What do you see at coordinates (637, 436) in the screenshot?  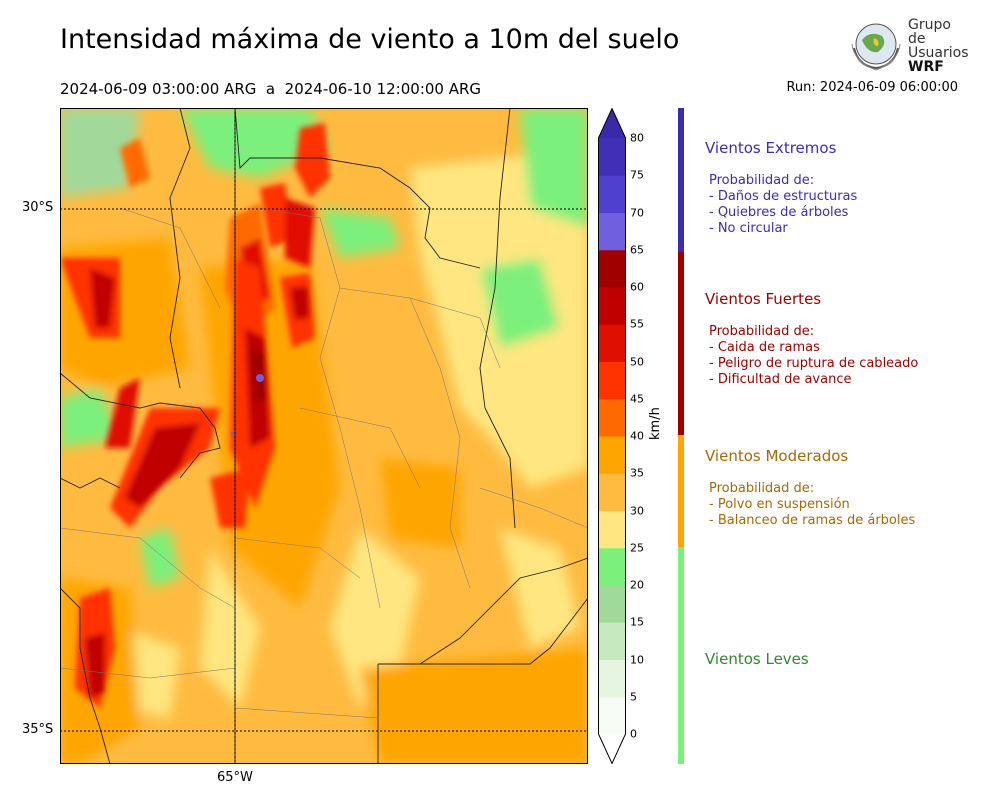 I see `colorbar-tick-label: 40` at bounding box center [637, 436].